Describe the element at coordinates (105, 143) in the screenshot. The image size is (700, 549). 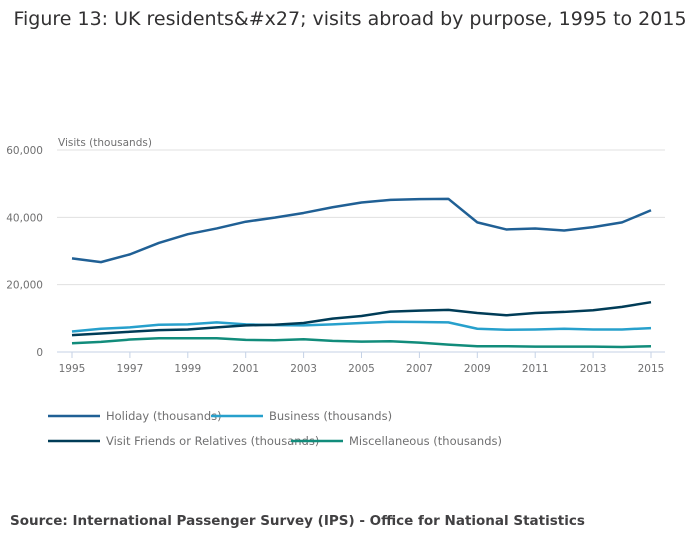
I see `y-axis-label: Visits (thousands)` at that location.